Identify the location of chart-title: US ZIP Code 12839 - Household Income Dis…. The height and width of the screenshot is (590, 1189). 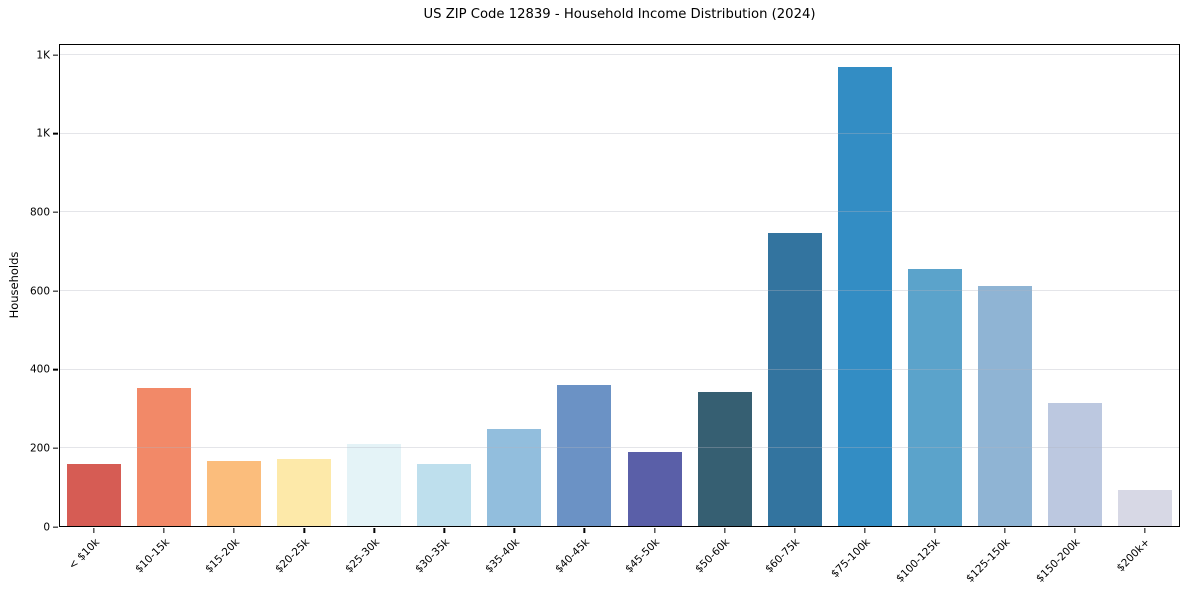
(619, 14).